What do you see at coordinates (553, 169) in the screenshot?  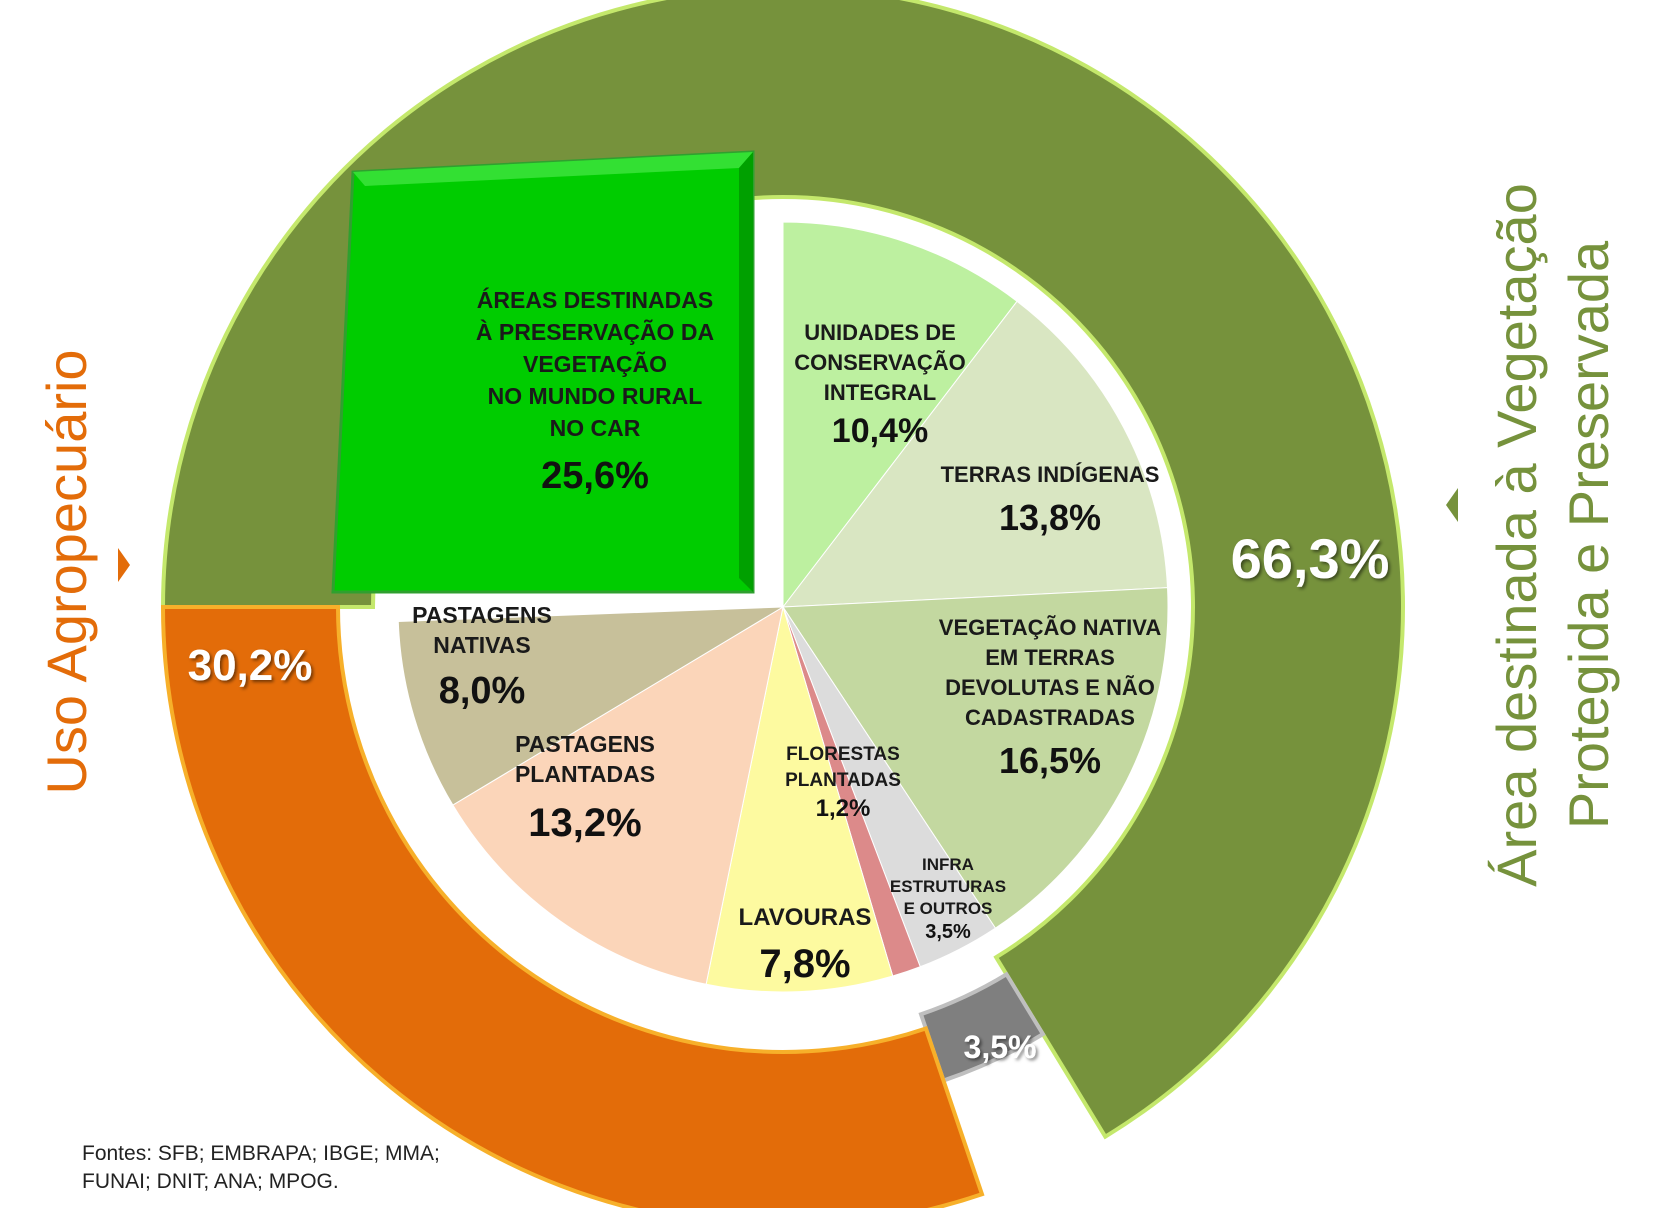 I see `slice-car-bevel-top` at bounding box center [553, 169].